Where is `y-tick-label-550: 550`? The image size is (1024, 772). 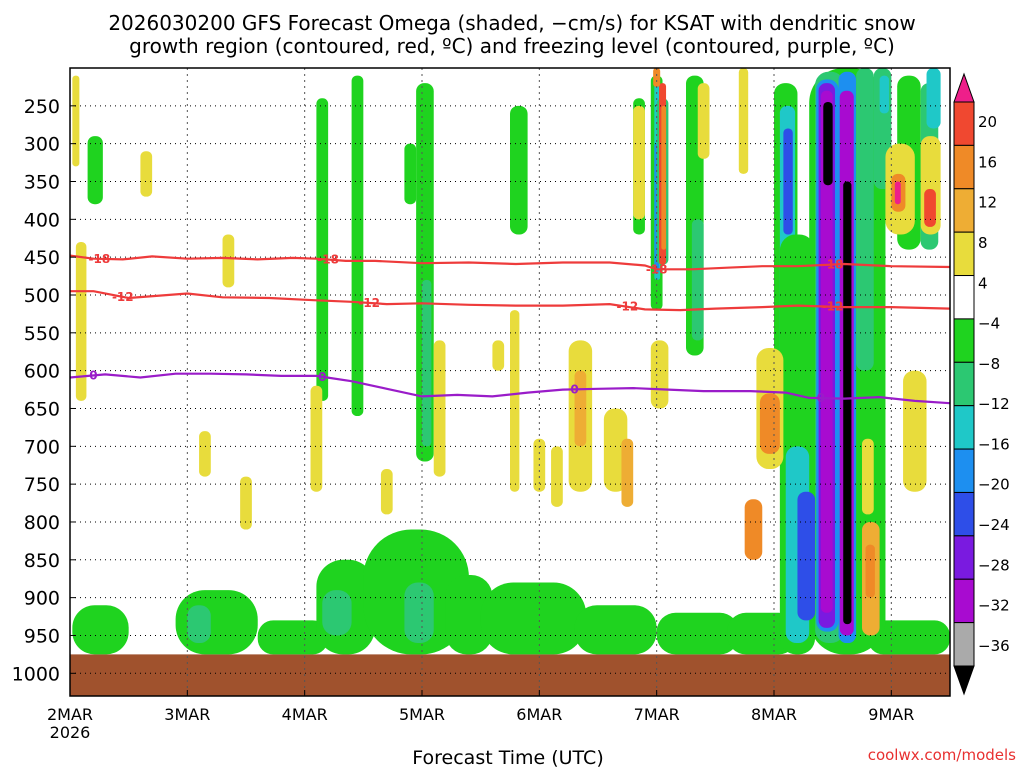 y-tick-label-550: 550 is located at coordinates (42, 334).